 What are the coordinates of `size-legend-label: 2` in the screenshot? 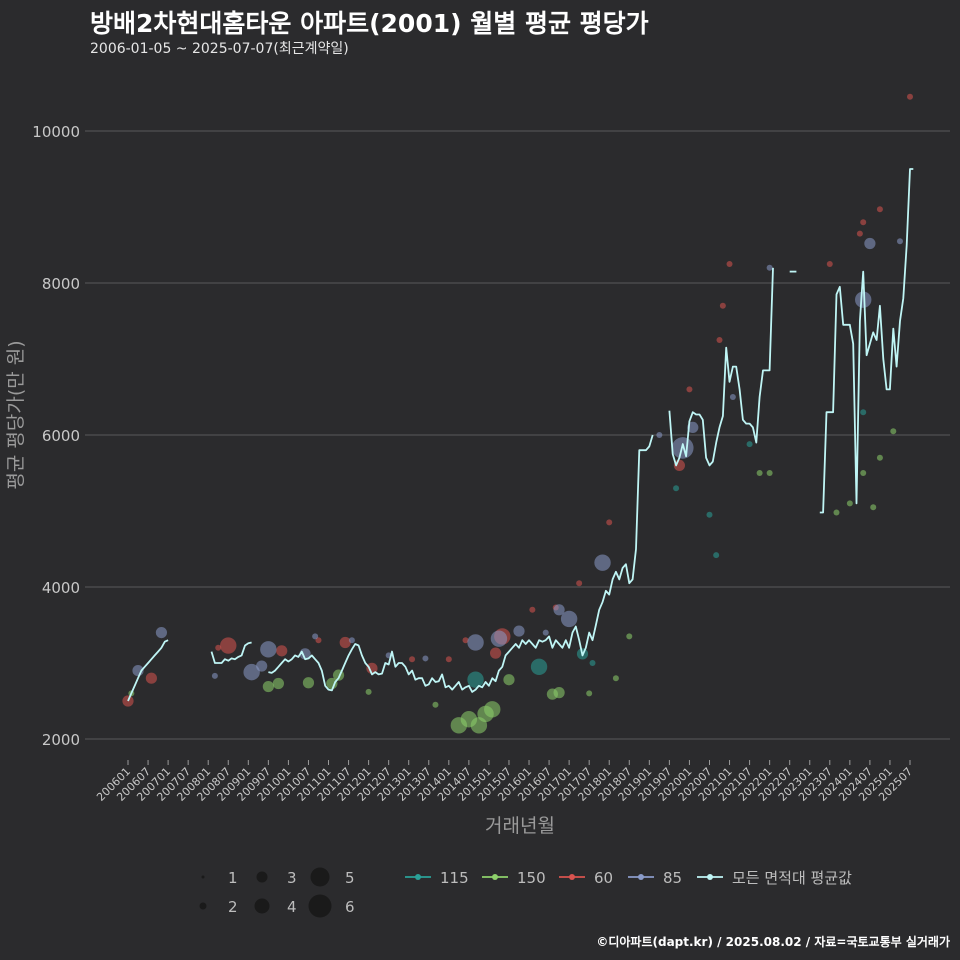 It's located at (233, 907).